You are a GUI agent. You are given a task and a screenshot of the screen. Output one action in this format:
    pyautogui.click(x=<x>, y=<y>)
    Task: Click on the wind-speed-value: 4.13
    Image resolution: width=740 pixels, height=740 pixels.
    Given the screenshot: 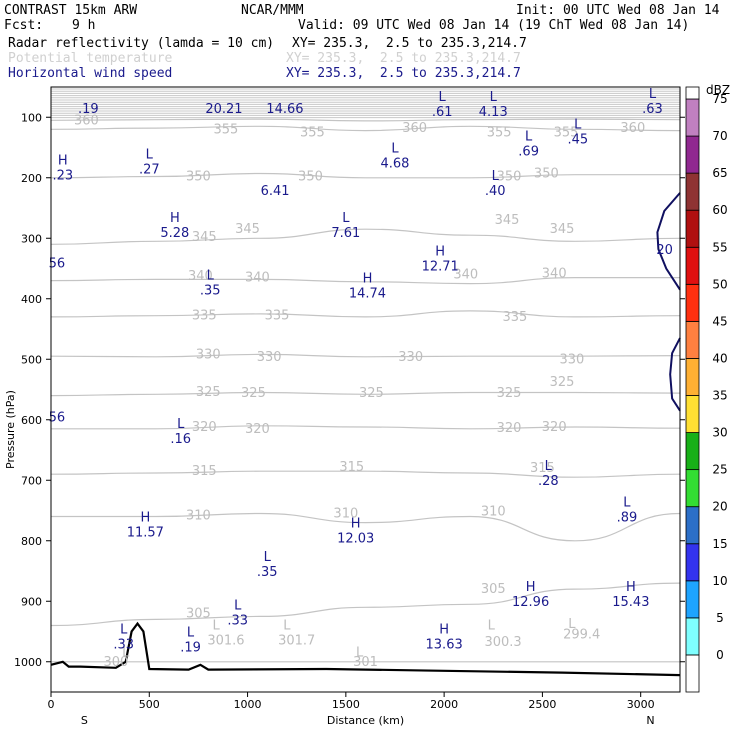 What is the action you would take?
    pyautogui.click(x=493, y=112)
    